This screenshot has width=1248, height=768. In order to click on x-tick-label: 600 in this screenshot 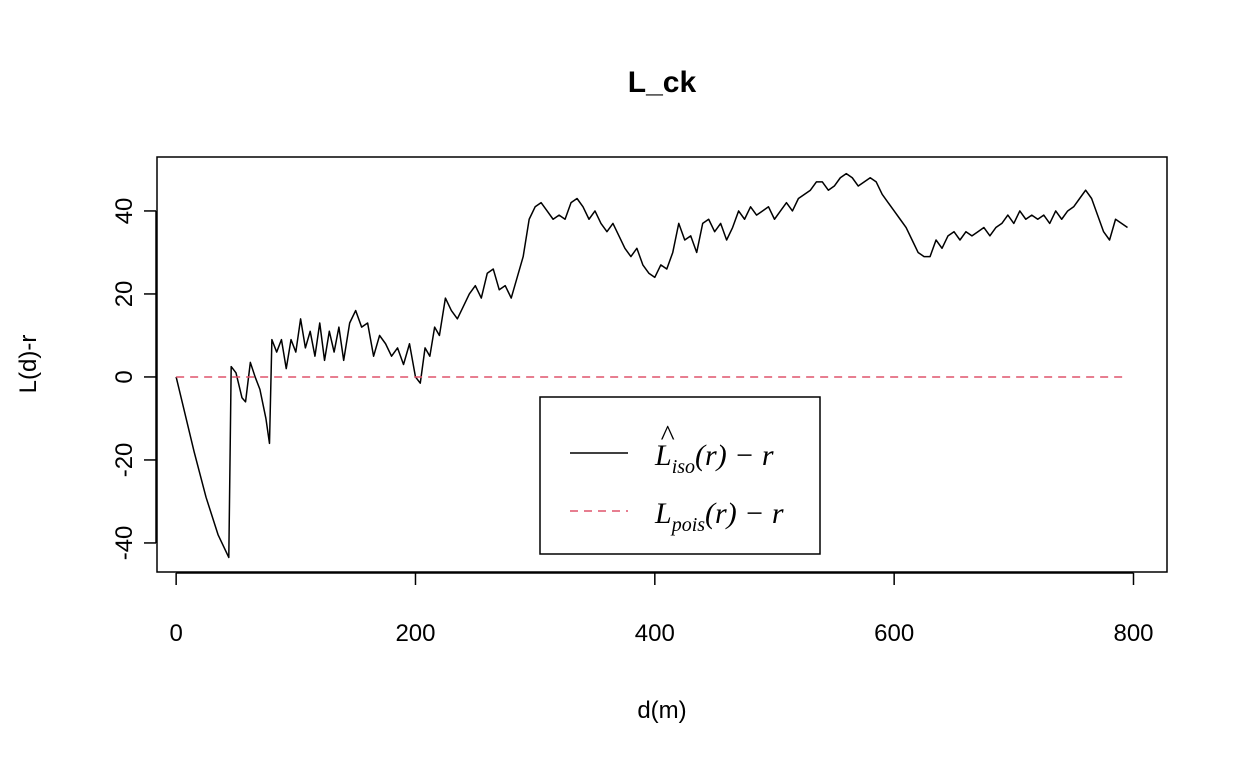, I will do `click(894, 633)`.